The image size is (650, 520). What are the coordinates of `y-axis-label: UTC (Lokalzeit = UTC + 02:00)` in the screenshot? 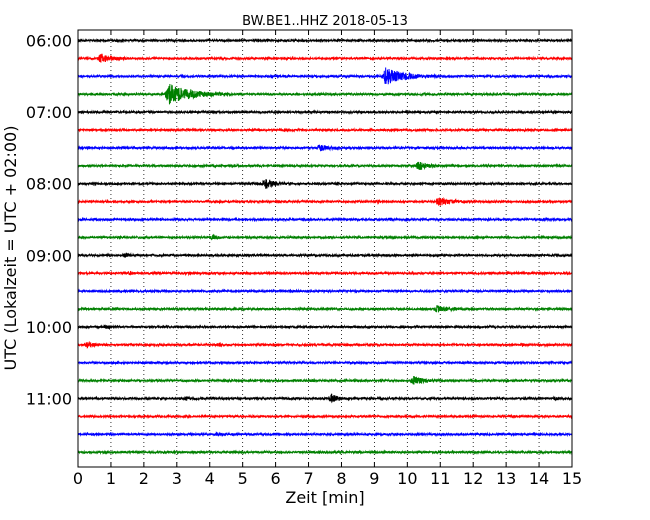 It's located at (10, 248).